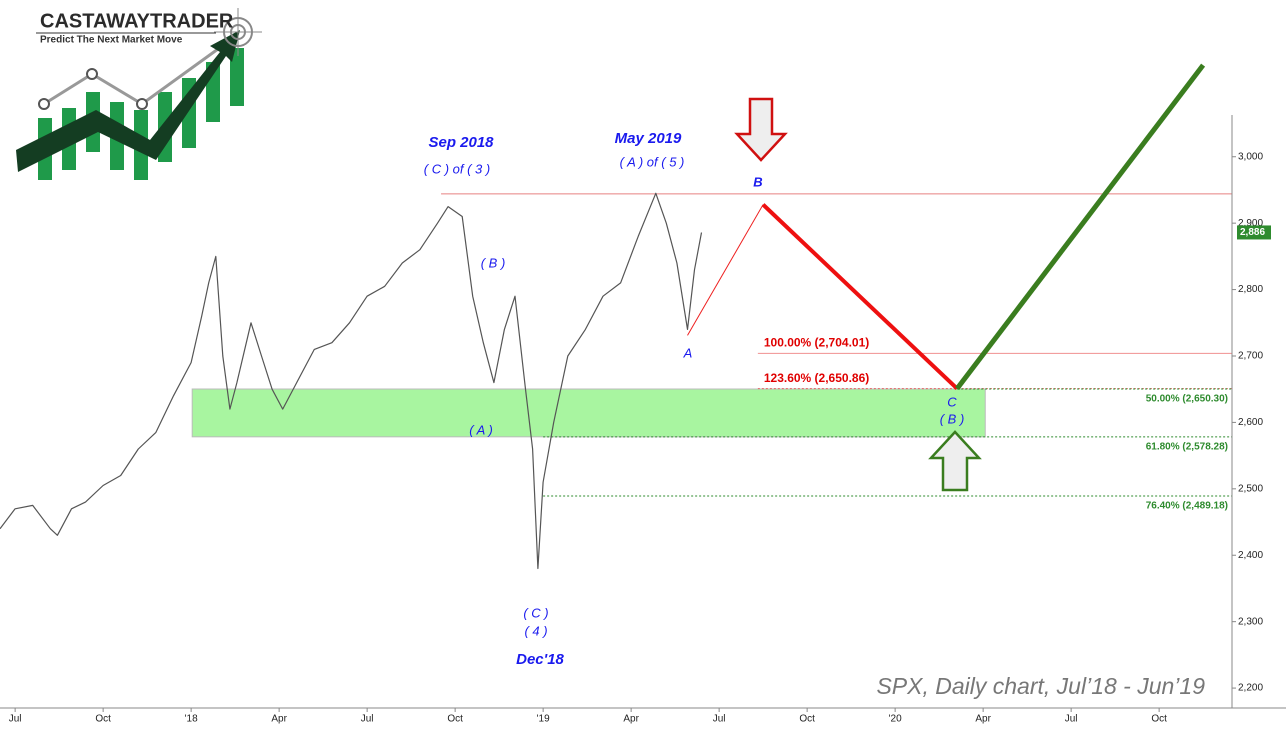 The image size is (1286, 729). What do you see at coordinates (237, 77) in the screenshot?
I see `logo-bar` at bounding box center [237, 77].